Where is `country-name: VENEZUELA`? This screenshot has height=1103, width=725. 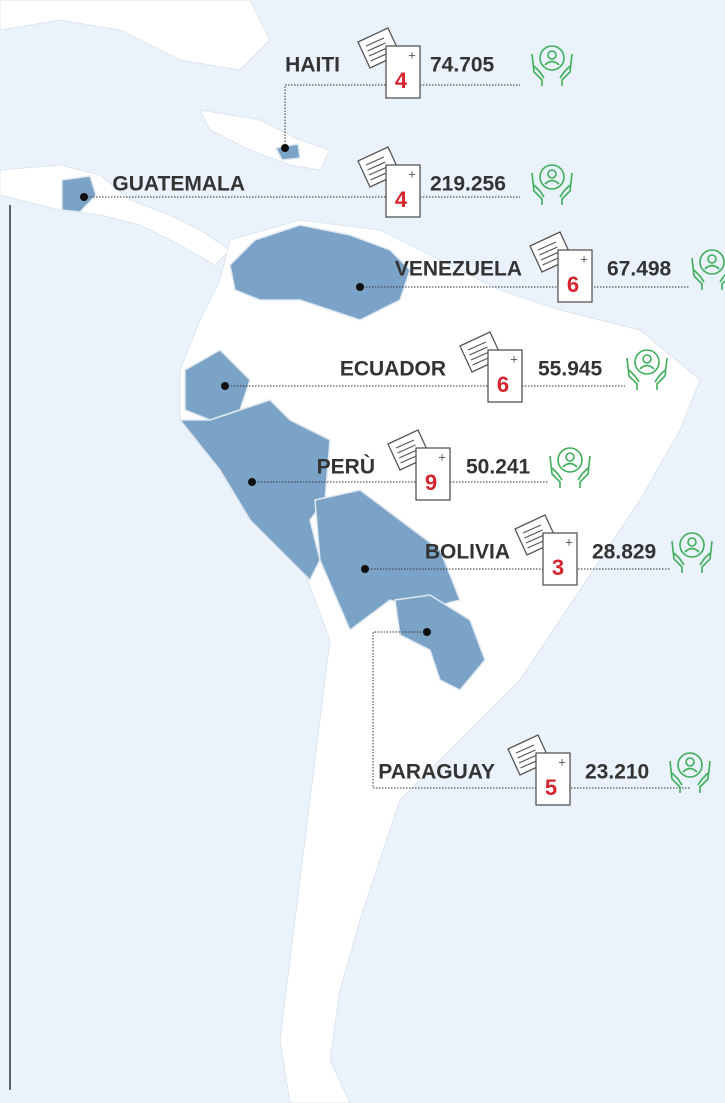
country-name: VENEZUELA is located at coordinates (458, 269).